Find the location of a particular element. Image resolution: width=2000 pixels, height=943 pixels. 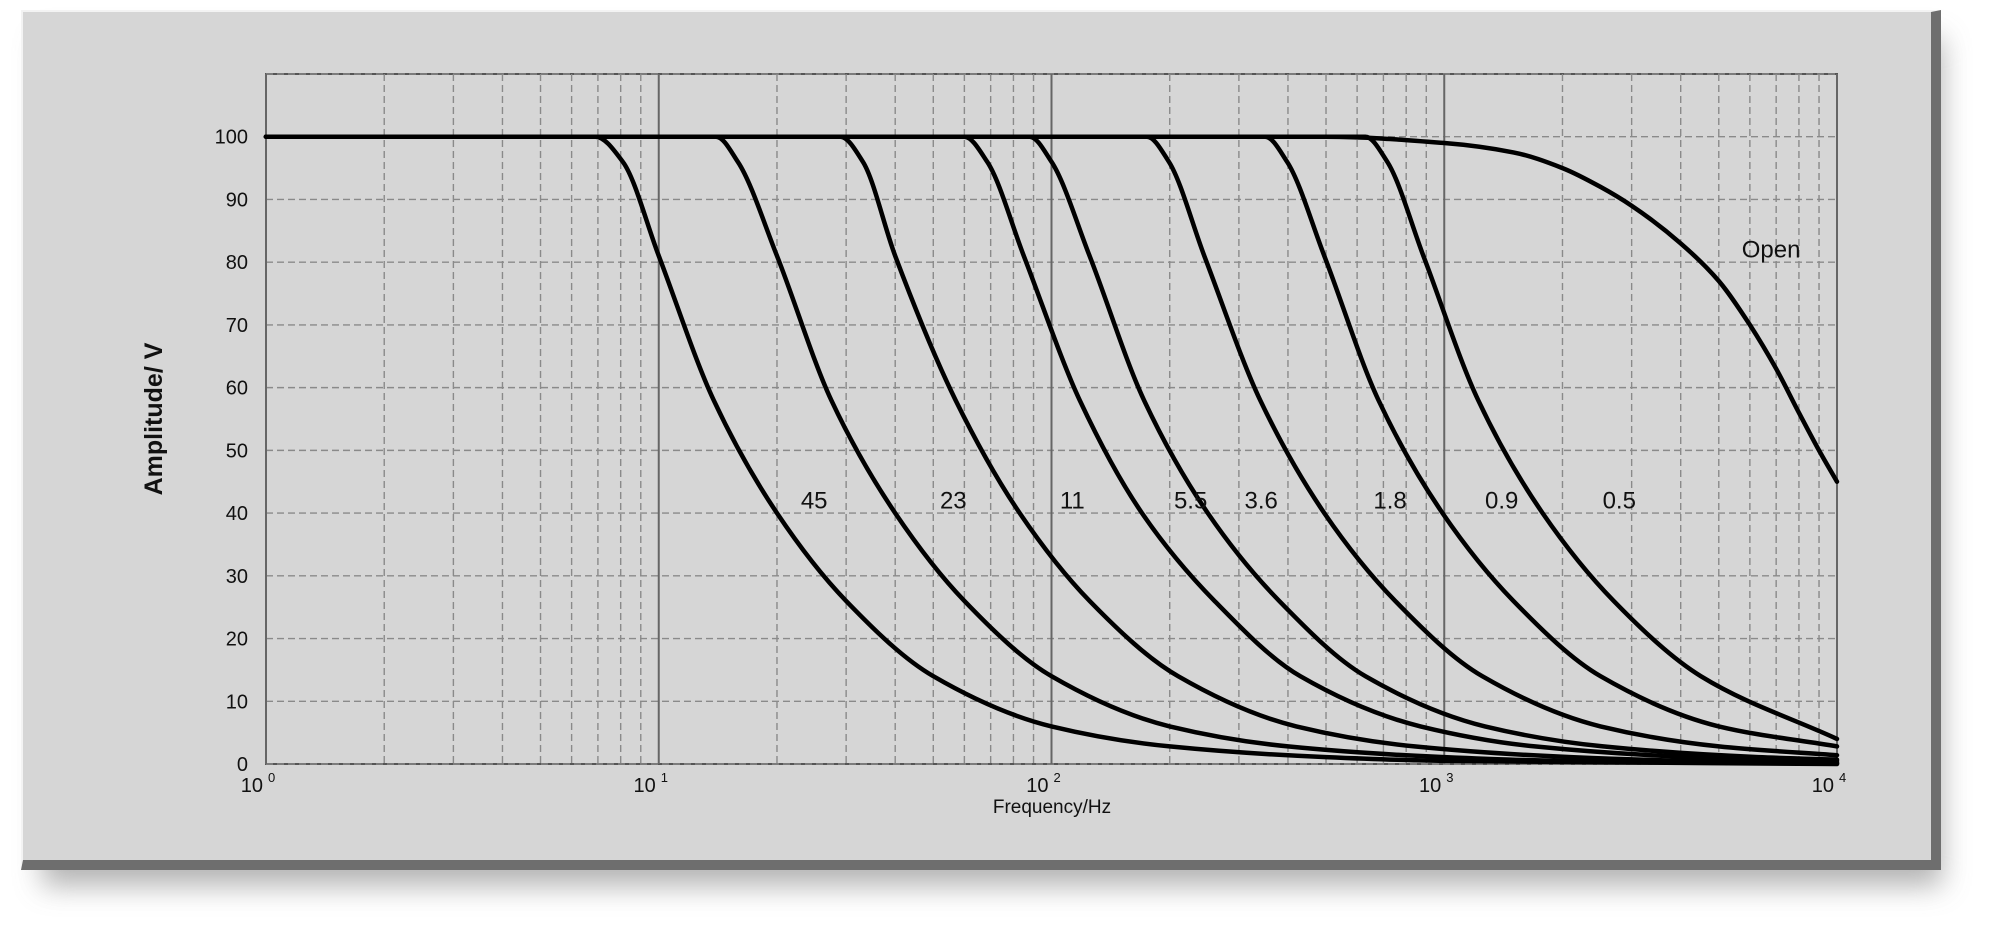

curve-label: 45 is located at coordinates (814, 501).